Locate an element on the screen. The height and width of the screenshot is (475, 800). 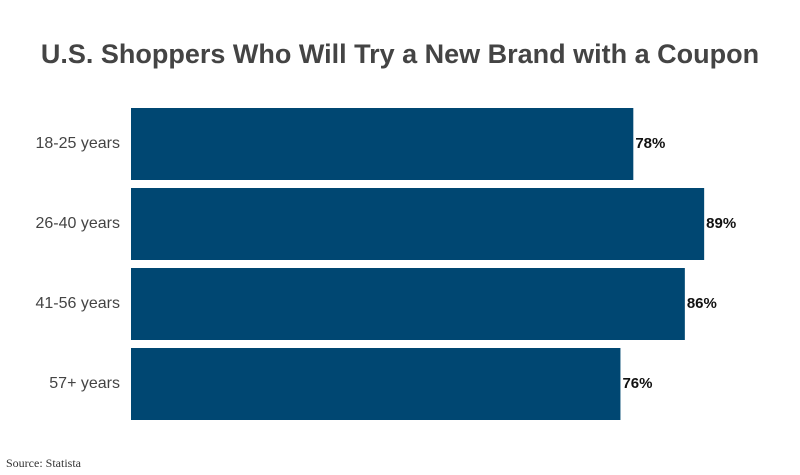
category-label: 57+ years is located at coordinates (84, 383).